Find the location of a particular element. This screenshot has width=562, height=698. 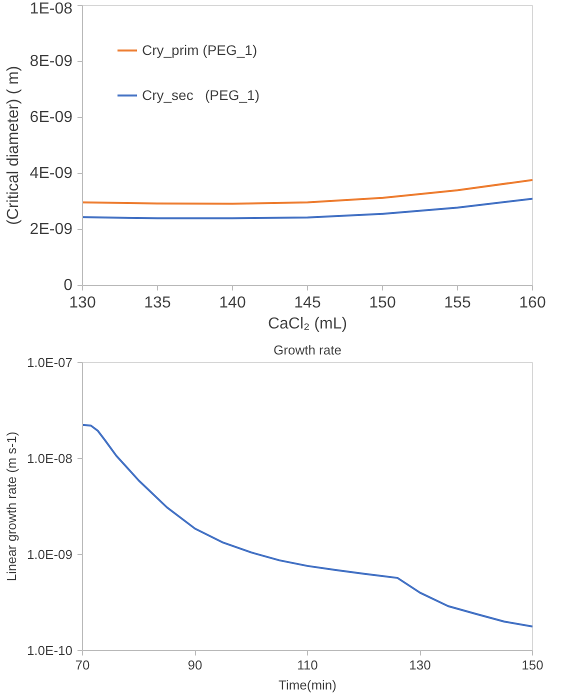

x-tick-label: 90 is located at coordinates (195, 665).